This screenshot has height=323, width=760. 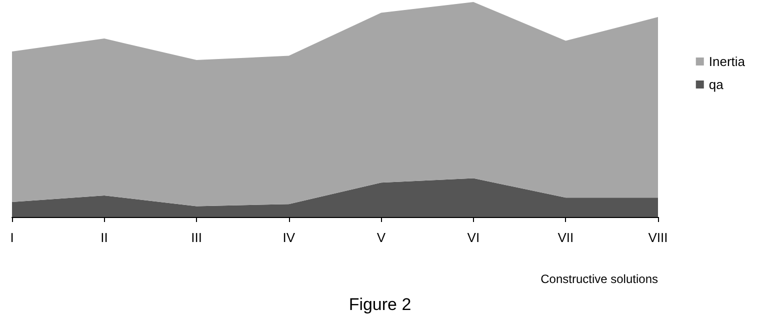 What do you see at coordinates (473, 237) in the screenshot?
I see `x-tick-label: VI` at bounding box center [473, 237].